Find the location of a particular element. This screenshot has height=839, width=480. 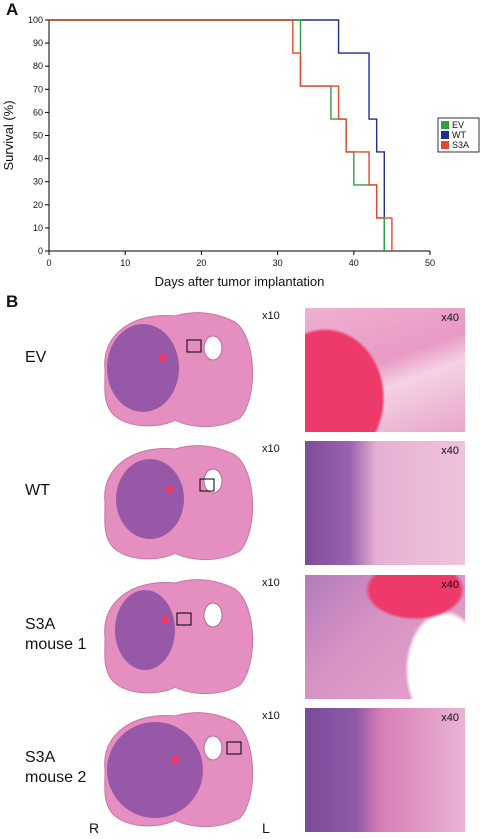

y-tick-label: 40 is located at coordinates (38, 159).